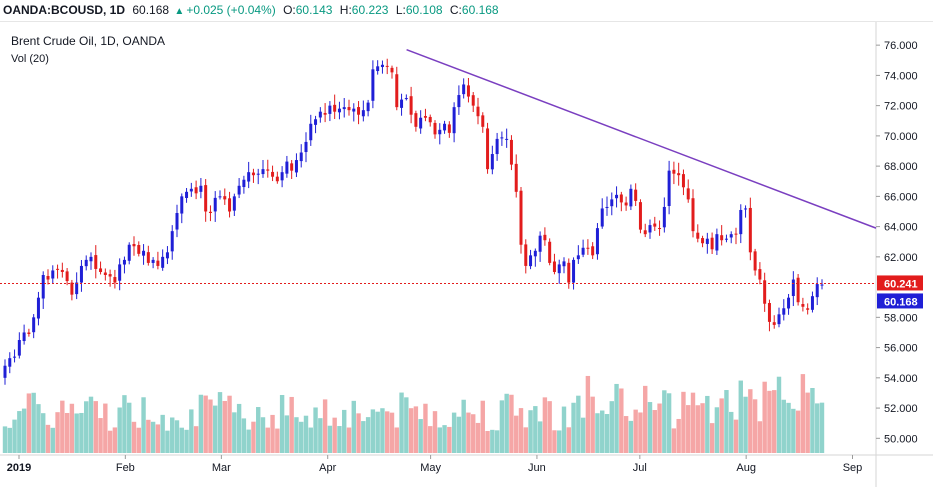 The image size is (933, 487). What do you see at coordinates (125, 468) in the screenshot?
I see `x-tick-label: Feb` at bounding box center [125, 468].